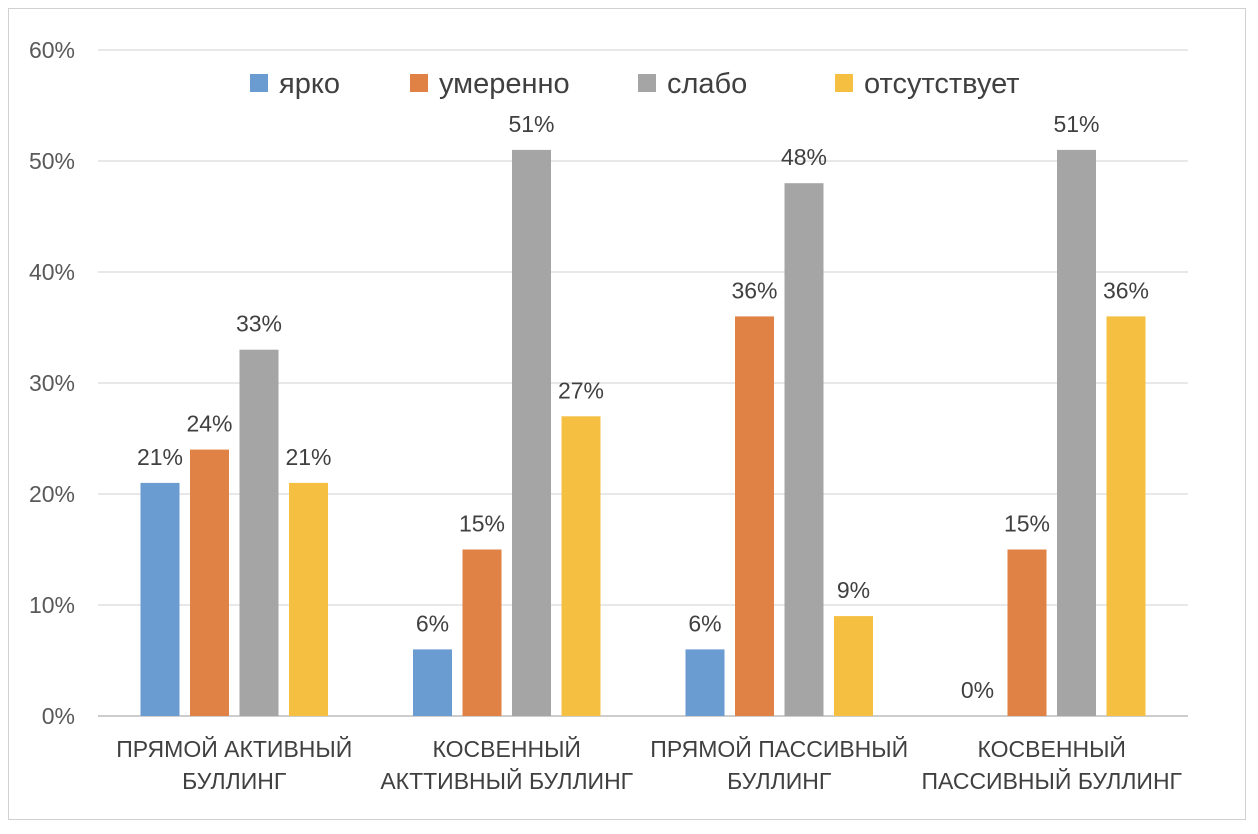  What do you see at coordinates (707, 84) in the screenshot?
I see `legend-label: слабо` at bounding box center [707, 84].